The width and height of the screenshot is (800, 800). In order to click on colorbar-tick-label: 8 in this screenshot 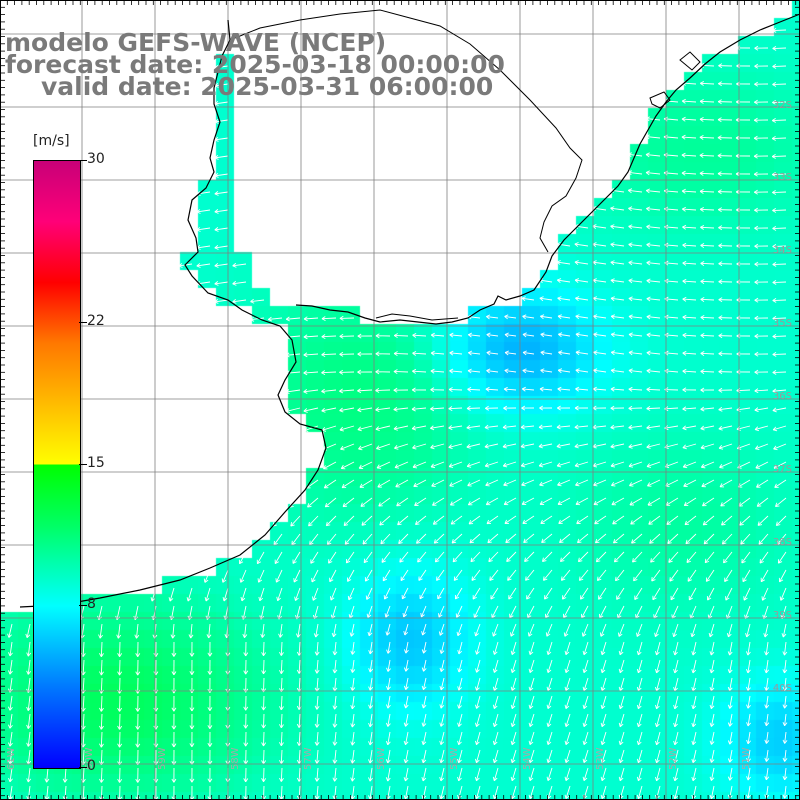, I will do `click(91, 604)`.